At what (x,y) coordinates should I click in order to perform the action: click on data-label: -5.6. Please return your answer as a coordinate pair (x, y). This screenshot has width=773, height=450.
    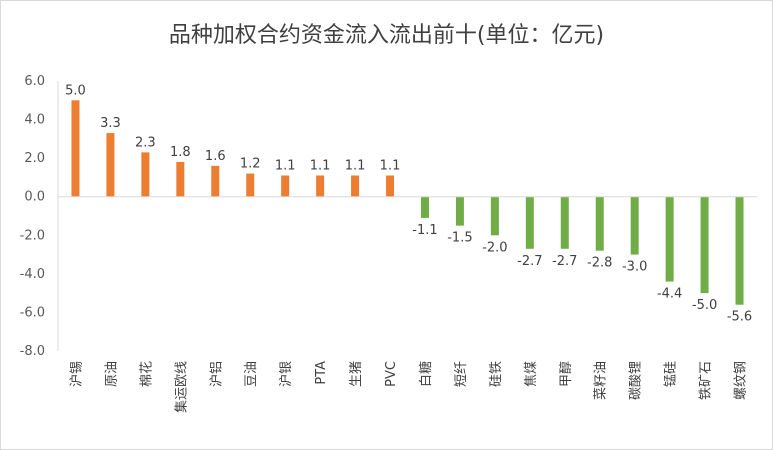
    Looking at the image, I should click on (739, 317).